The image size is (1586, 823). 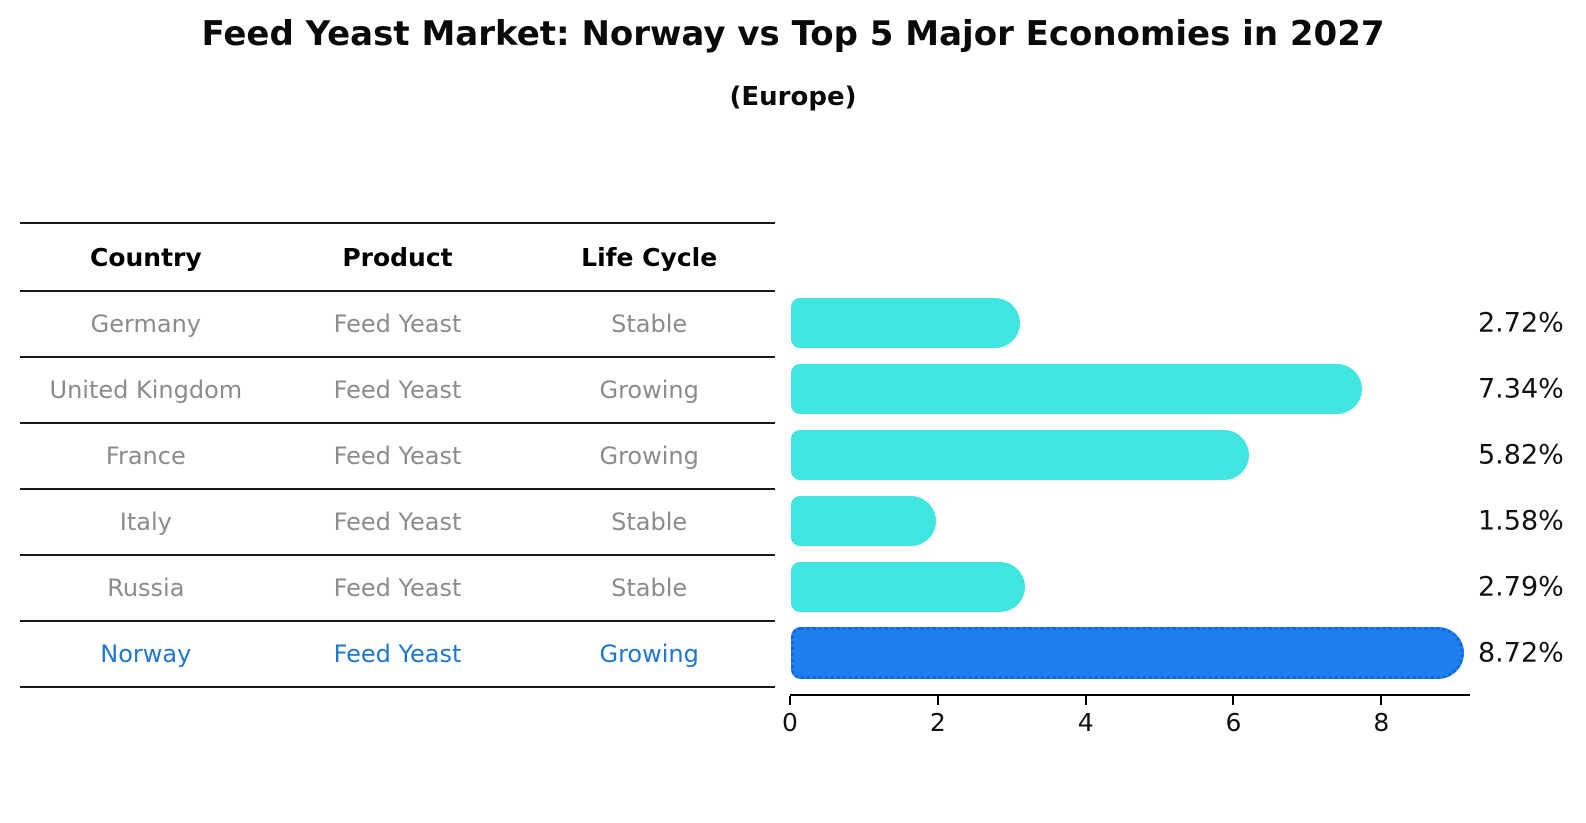 I want to click on column-header-life-cycle: Life Cycle, so click(x=649, y=257).